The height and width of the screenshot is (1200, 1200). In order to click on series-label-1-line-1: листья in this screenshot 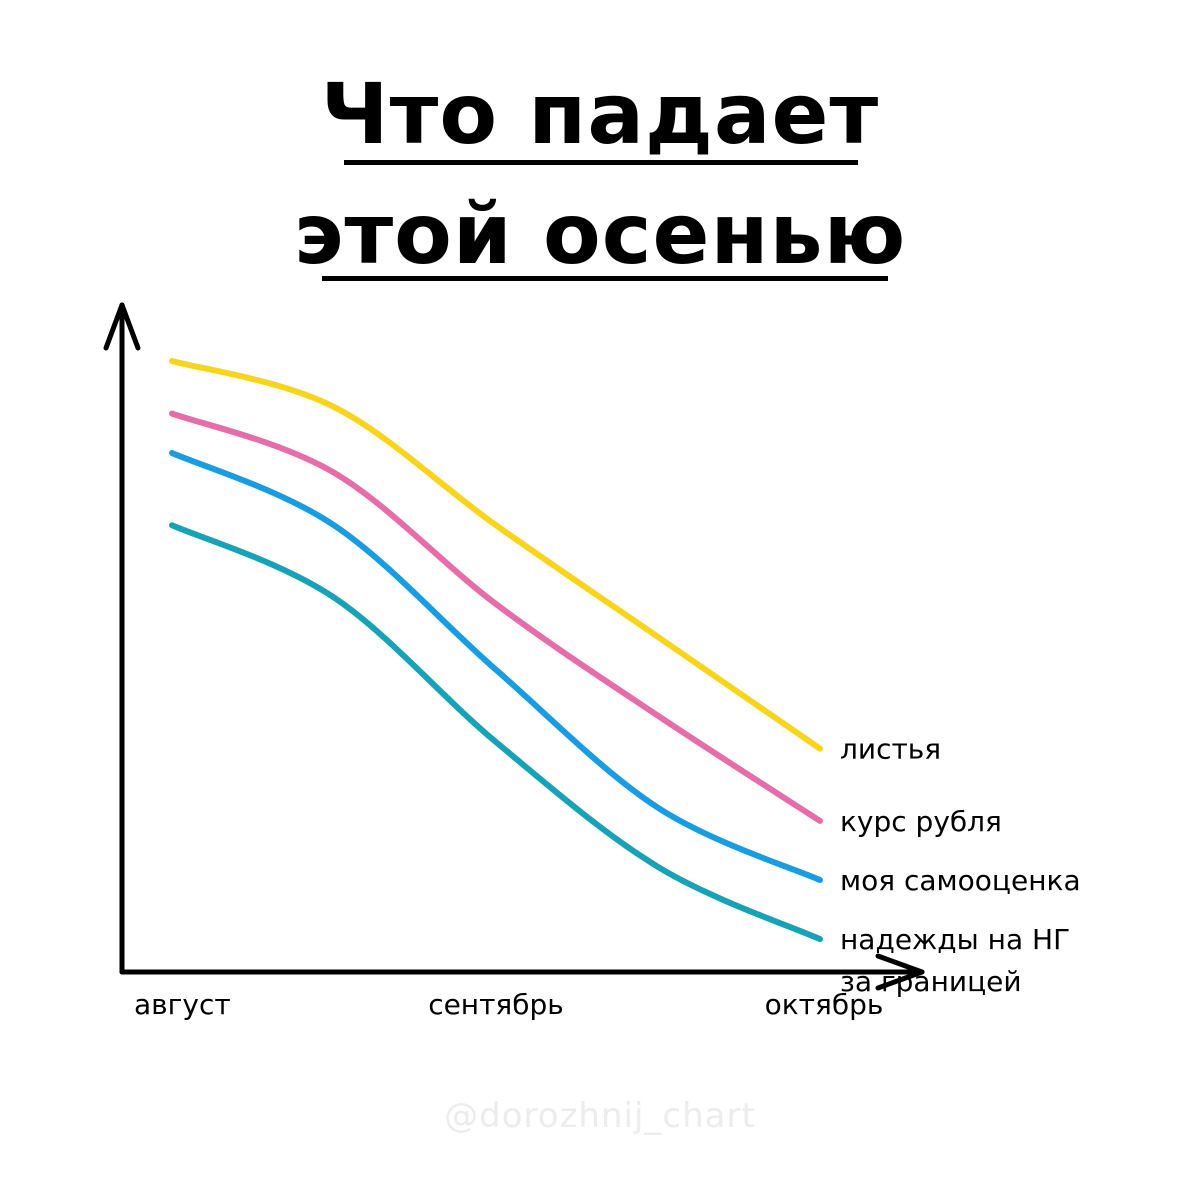, I will do `click(890, 749)`.